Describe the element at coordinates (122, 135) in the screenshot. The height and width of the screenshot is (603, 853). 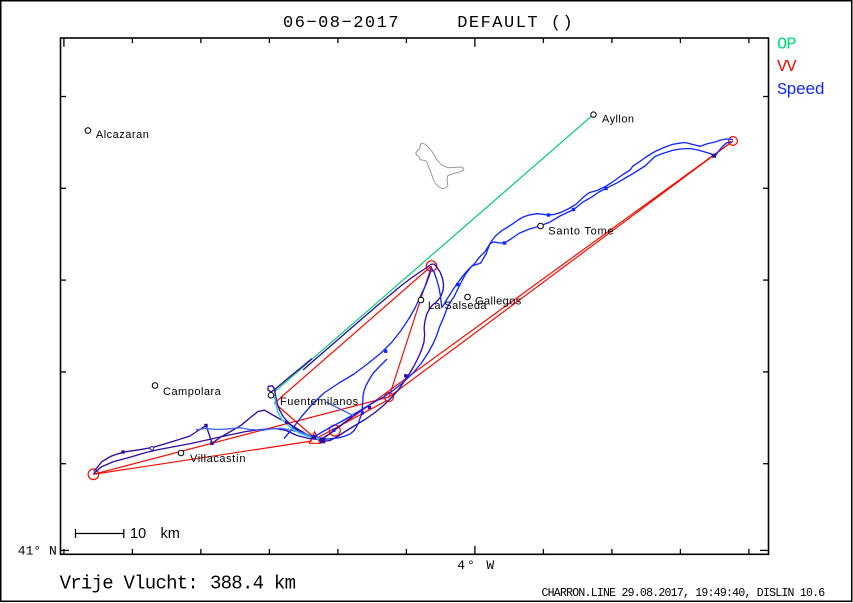
I see `svg-text: Alcazaran` at that location.